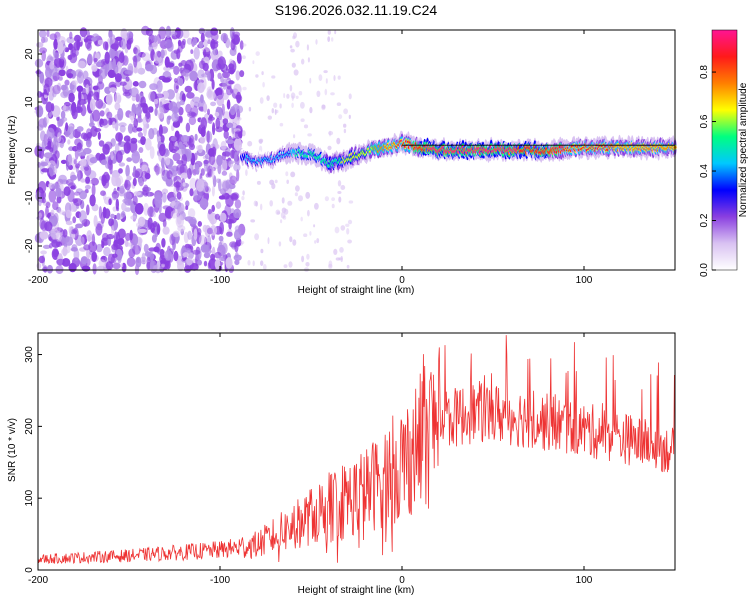 The image size is (750, 600). What do you see at coordinates (29, 245) in the screenshot?
I see `y-tick-label: -20` at bounding box center [29, 245].